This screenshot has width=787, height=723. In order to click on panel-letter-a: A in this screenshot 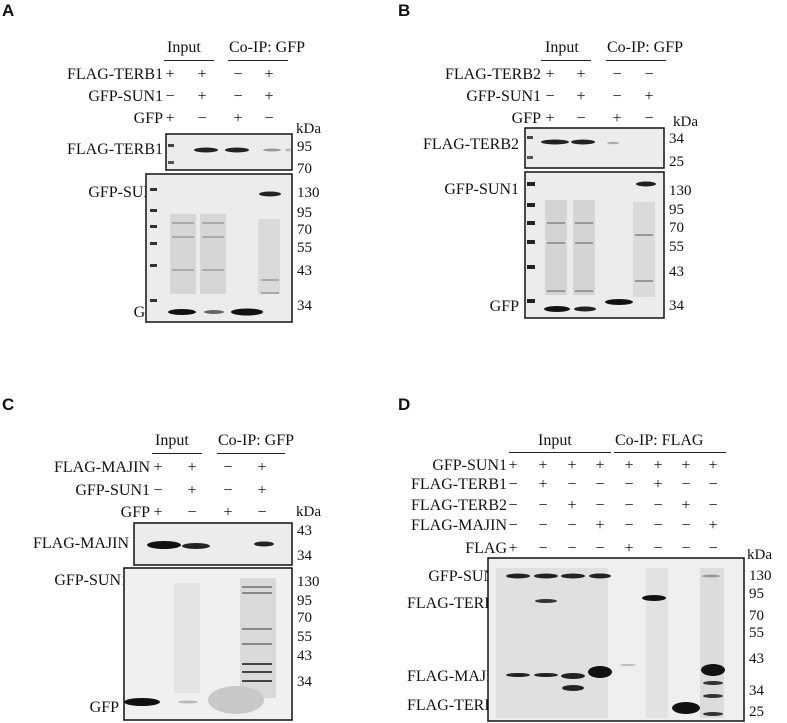, I will do `click(8, 10)`.